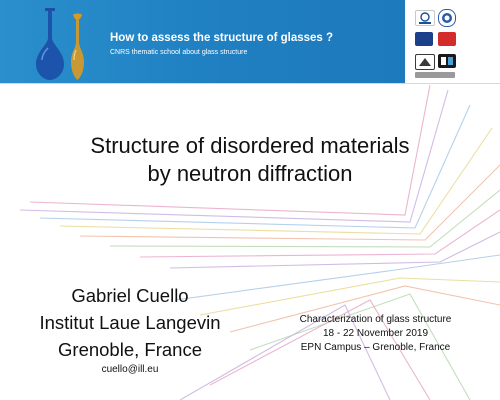 The height and width of the screenshot is (400, 500). I want to click on institute-logo-icon, so click(425, 62).